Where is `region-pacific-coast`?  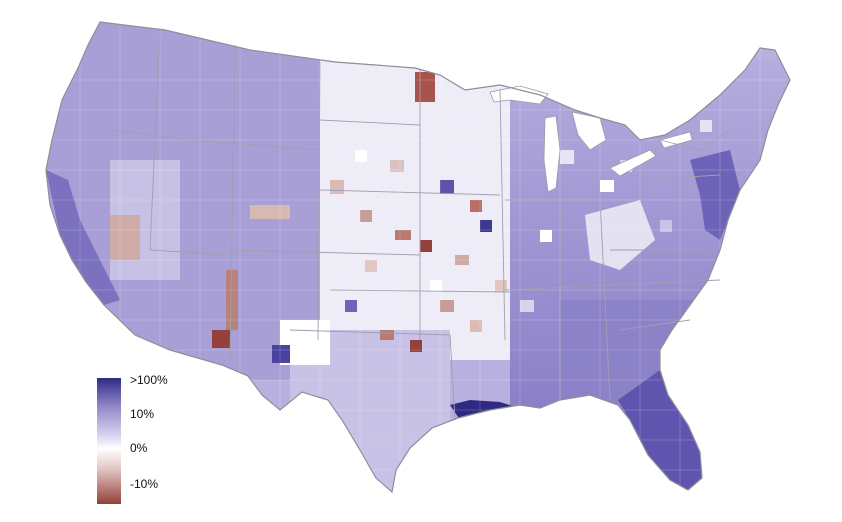 region-pacific-coast is located at coordinates (83, 237).